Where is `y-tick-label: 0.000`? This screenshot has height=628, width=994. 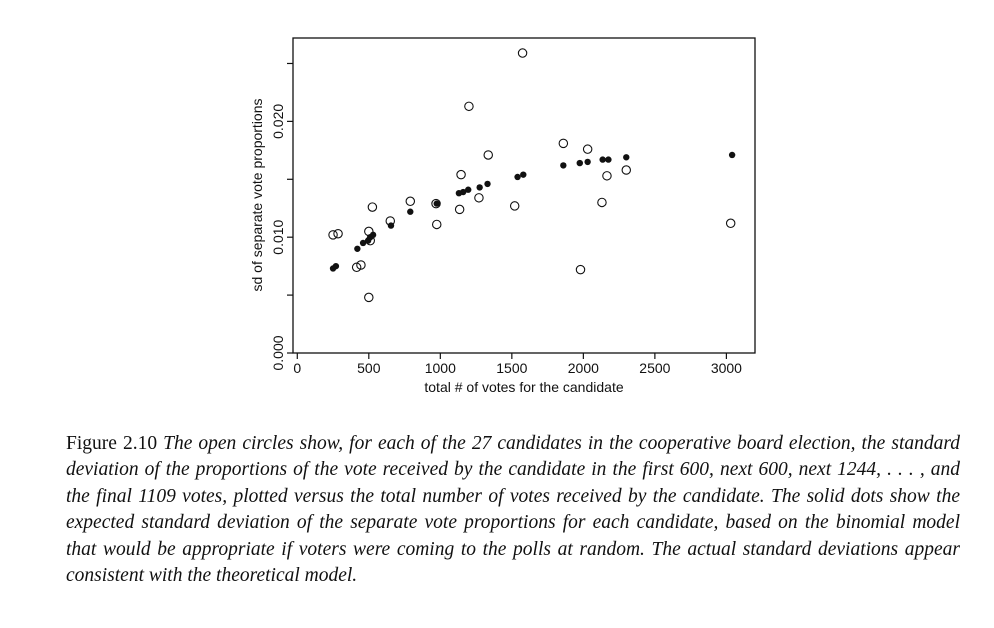 y-tick-label: 0.000 is located at coordinates (278, 352).